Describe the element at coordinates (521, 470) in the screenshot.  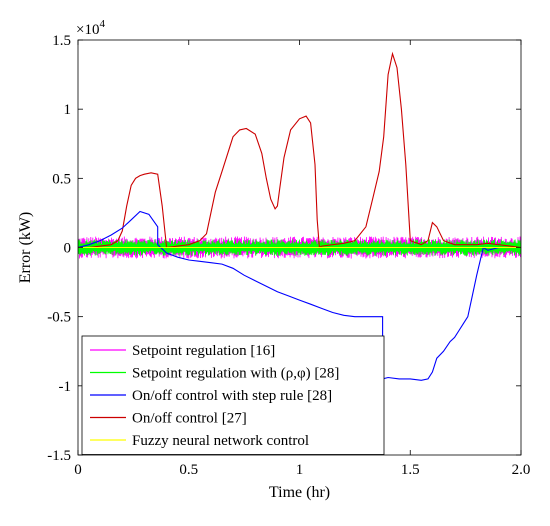
I see `x-tick-label: 2.0` at that location.